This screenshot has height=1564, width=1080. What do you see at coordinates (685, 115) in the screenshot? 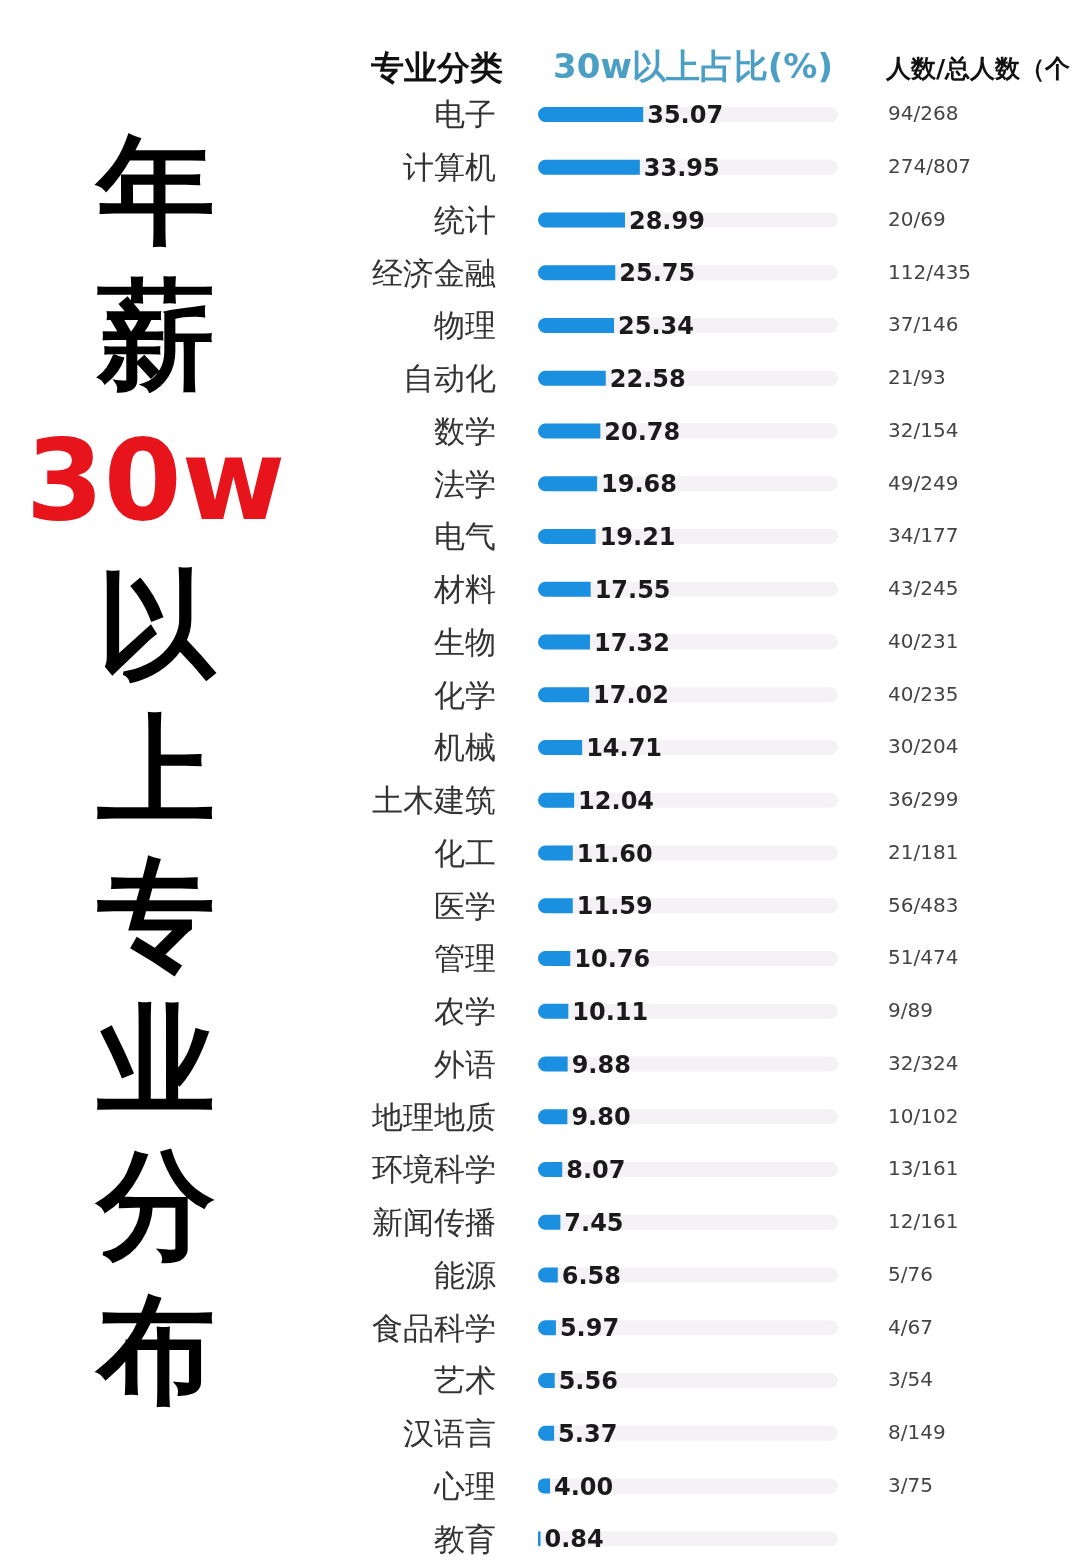
I see `data-label: 35.07` at bounding box center [685, 115].